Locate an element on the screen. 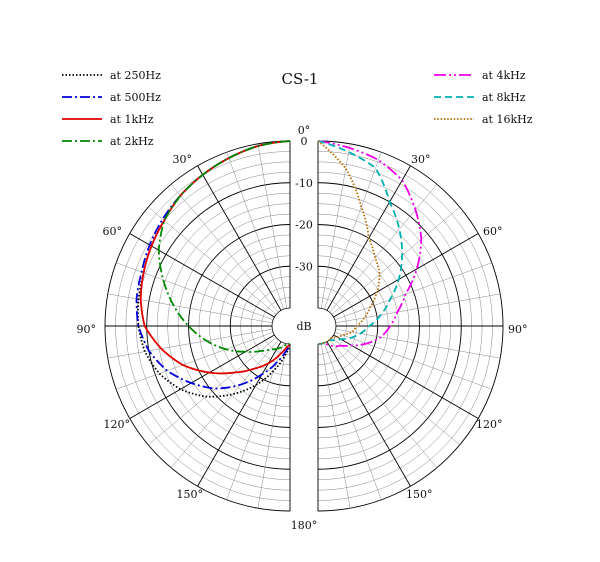 The image size is (600, 562). radial-tick-label: -20 is located at coordinates (304, 225).